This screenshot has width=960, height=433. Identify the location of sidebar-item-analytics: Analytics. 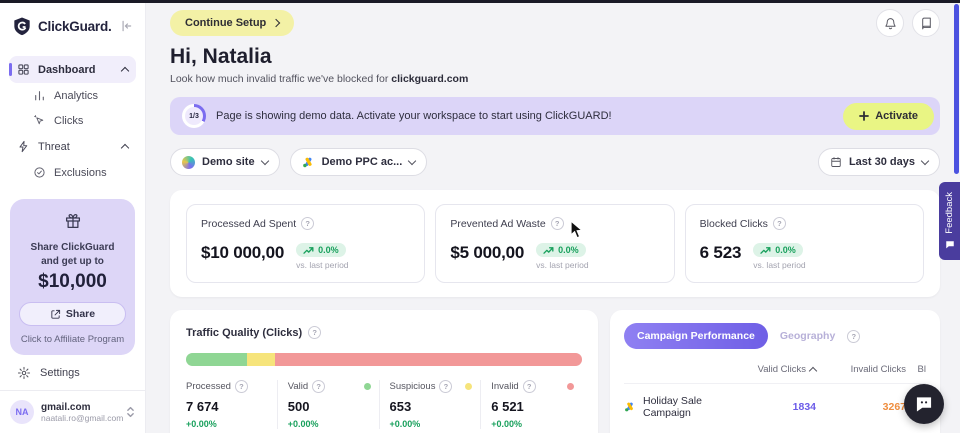
(72, 95).